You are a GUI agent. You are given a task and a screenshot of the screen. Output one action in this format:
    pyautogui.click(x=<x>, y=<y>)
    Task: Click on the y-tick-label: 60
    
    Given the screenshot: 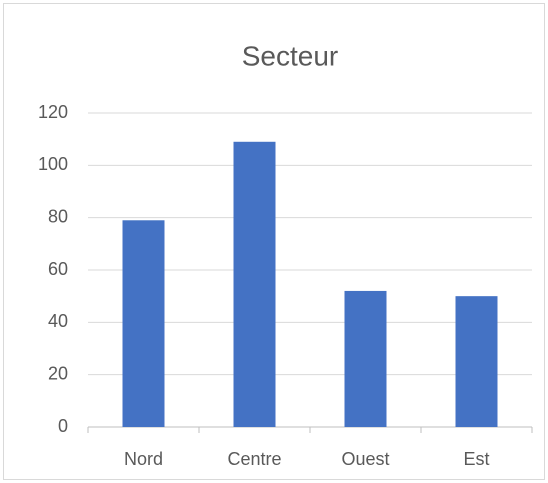 What is the action you would take?
    pyautogui.click(x=58, y=269)
    